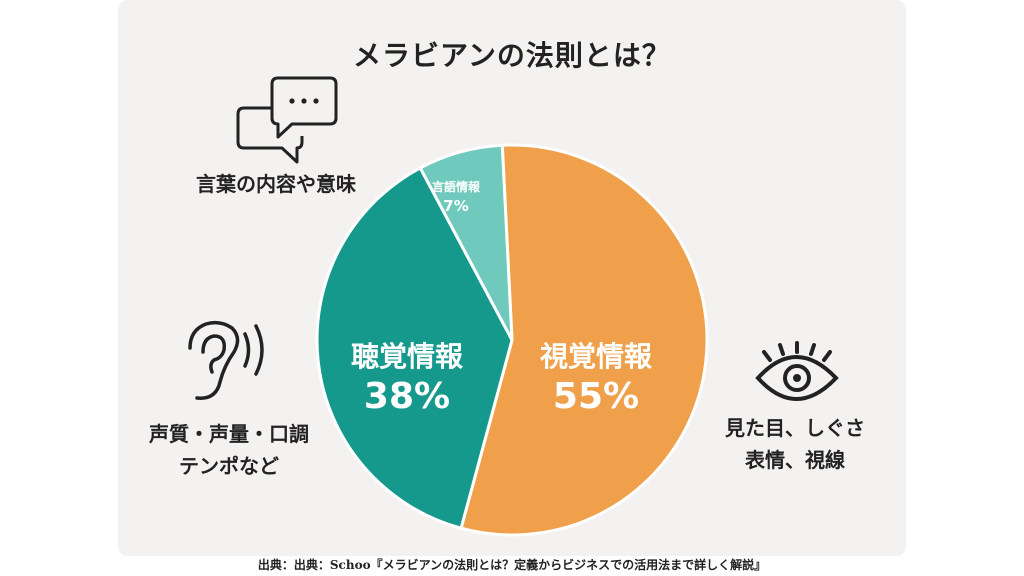 The image size is (1024, 576). Describe the element at coordinates (795, 460) in the screenshot. I see `visual-annotation-line2: 表情、視線` at that location.